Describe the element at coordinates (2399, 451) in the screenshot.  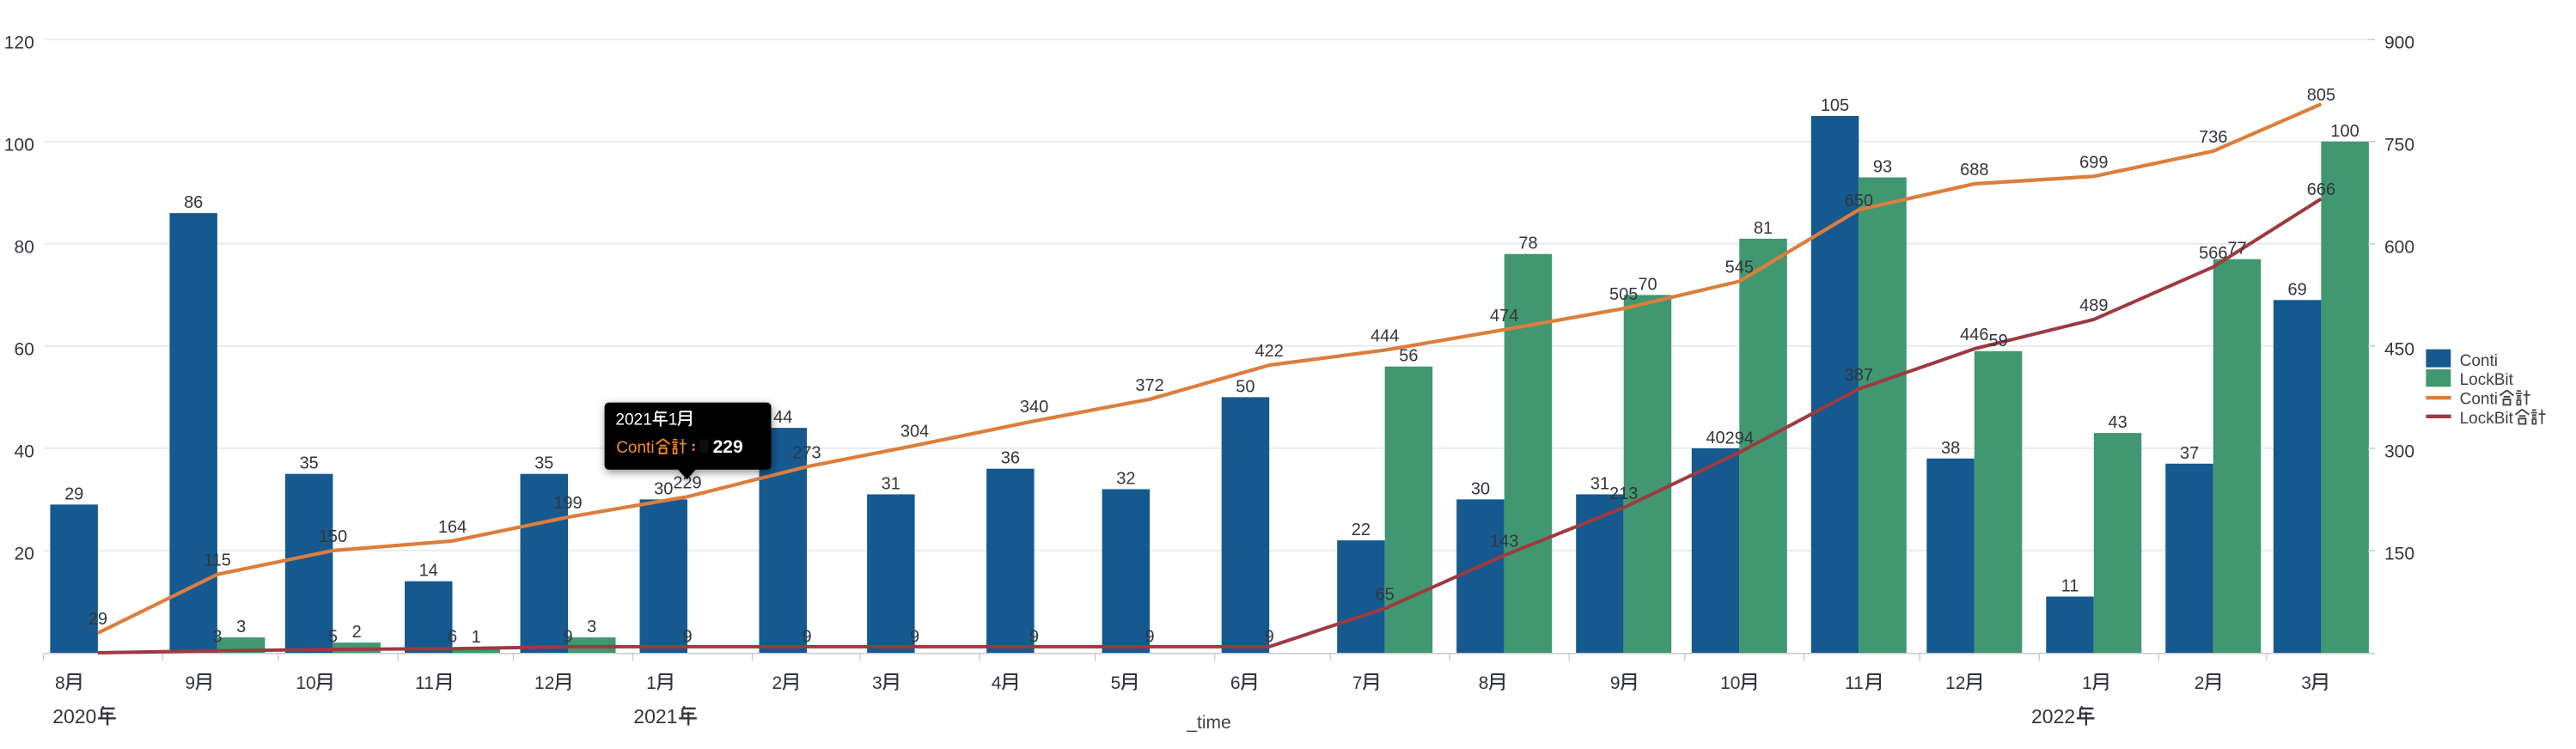
I see `svg-text: 300` at that location.